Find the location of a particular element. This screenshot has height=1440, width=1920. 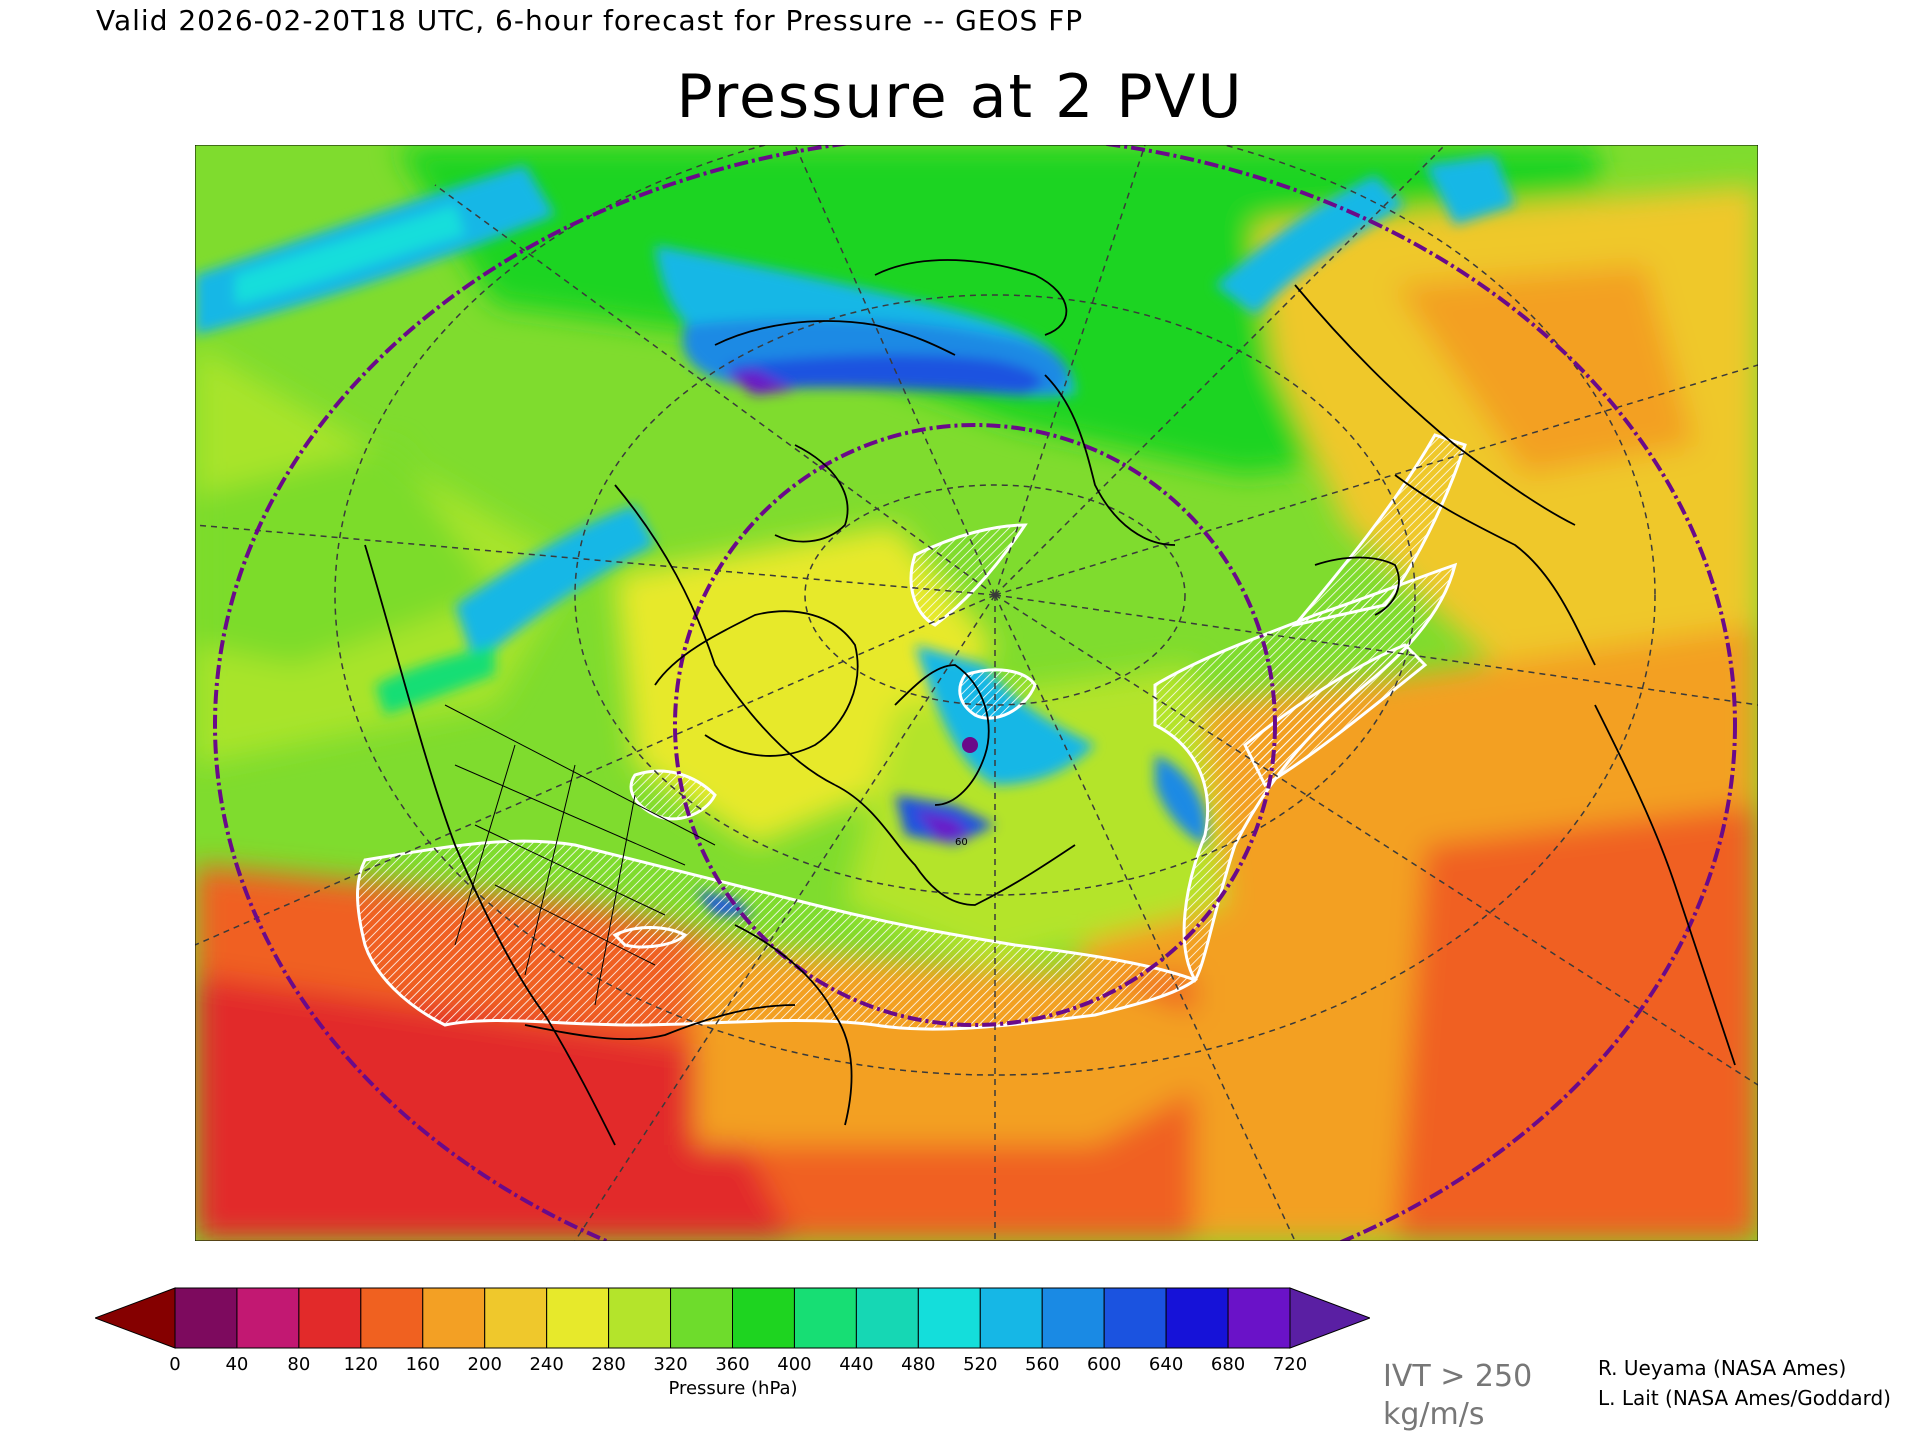

credit-line2: L. Lait (NASA Ames/Goddard) is located at coordinates (1744, 1398).